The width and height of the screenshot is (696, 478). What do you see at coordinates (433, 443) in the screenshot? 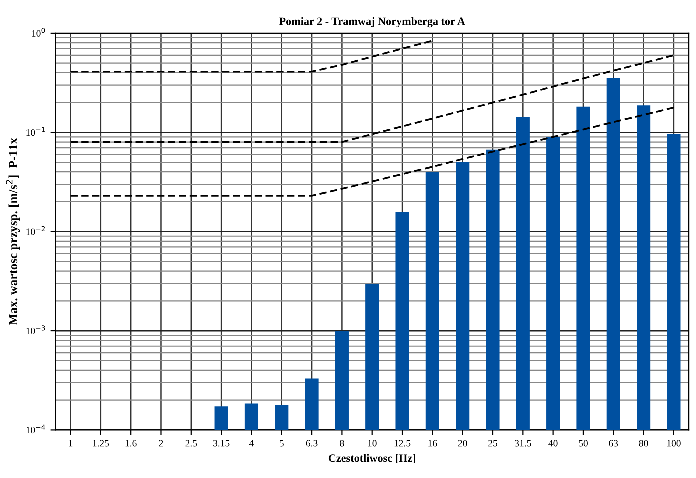
I see `x-tick-label: 16` at bounding box center [433, 443].